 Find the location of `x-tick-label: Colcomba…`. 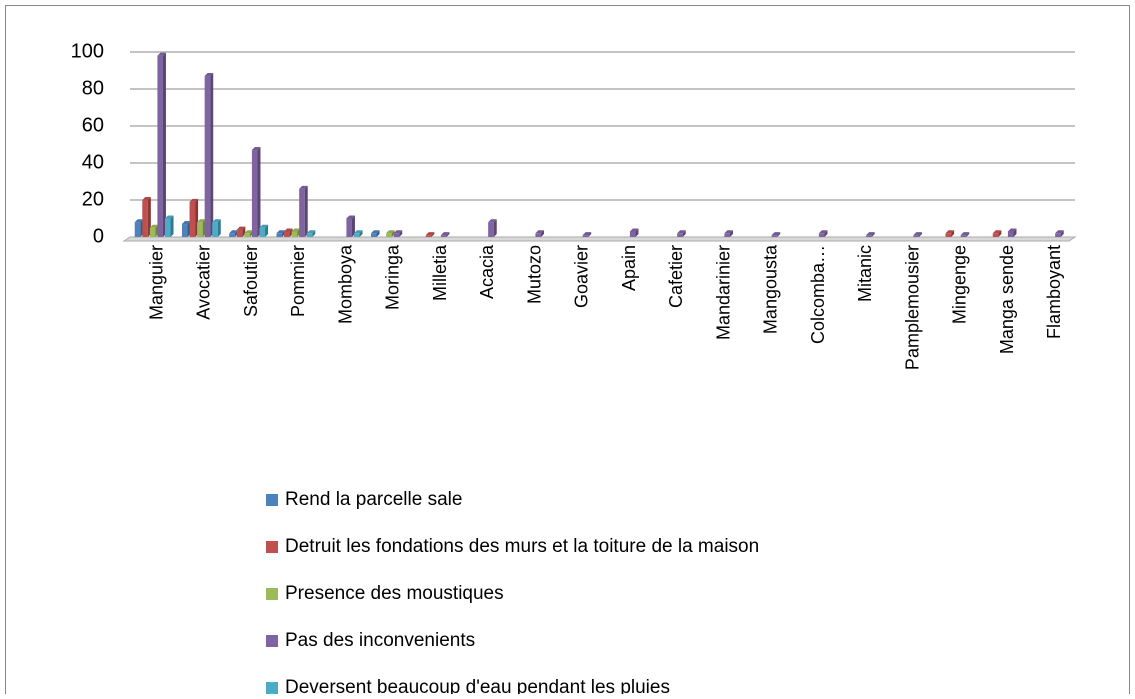

x-tick-label: Colcomba… is located at coordinates (818, 294).